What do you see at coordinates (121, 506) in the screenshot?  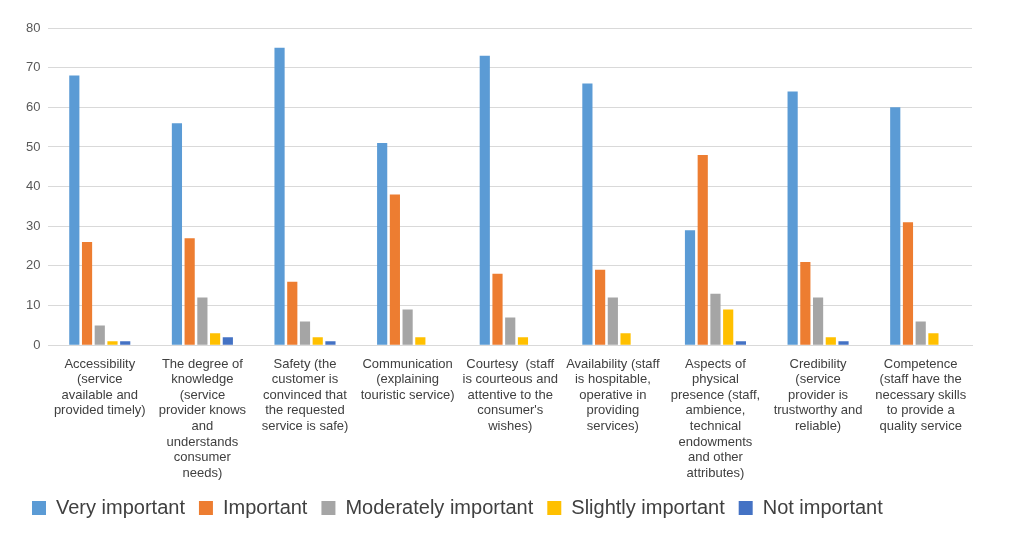 I see `legend-label: Very important` at bounding box center [121, 506].